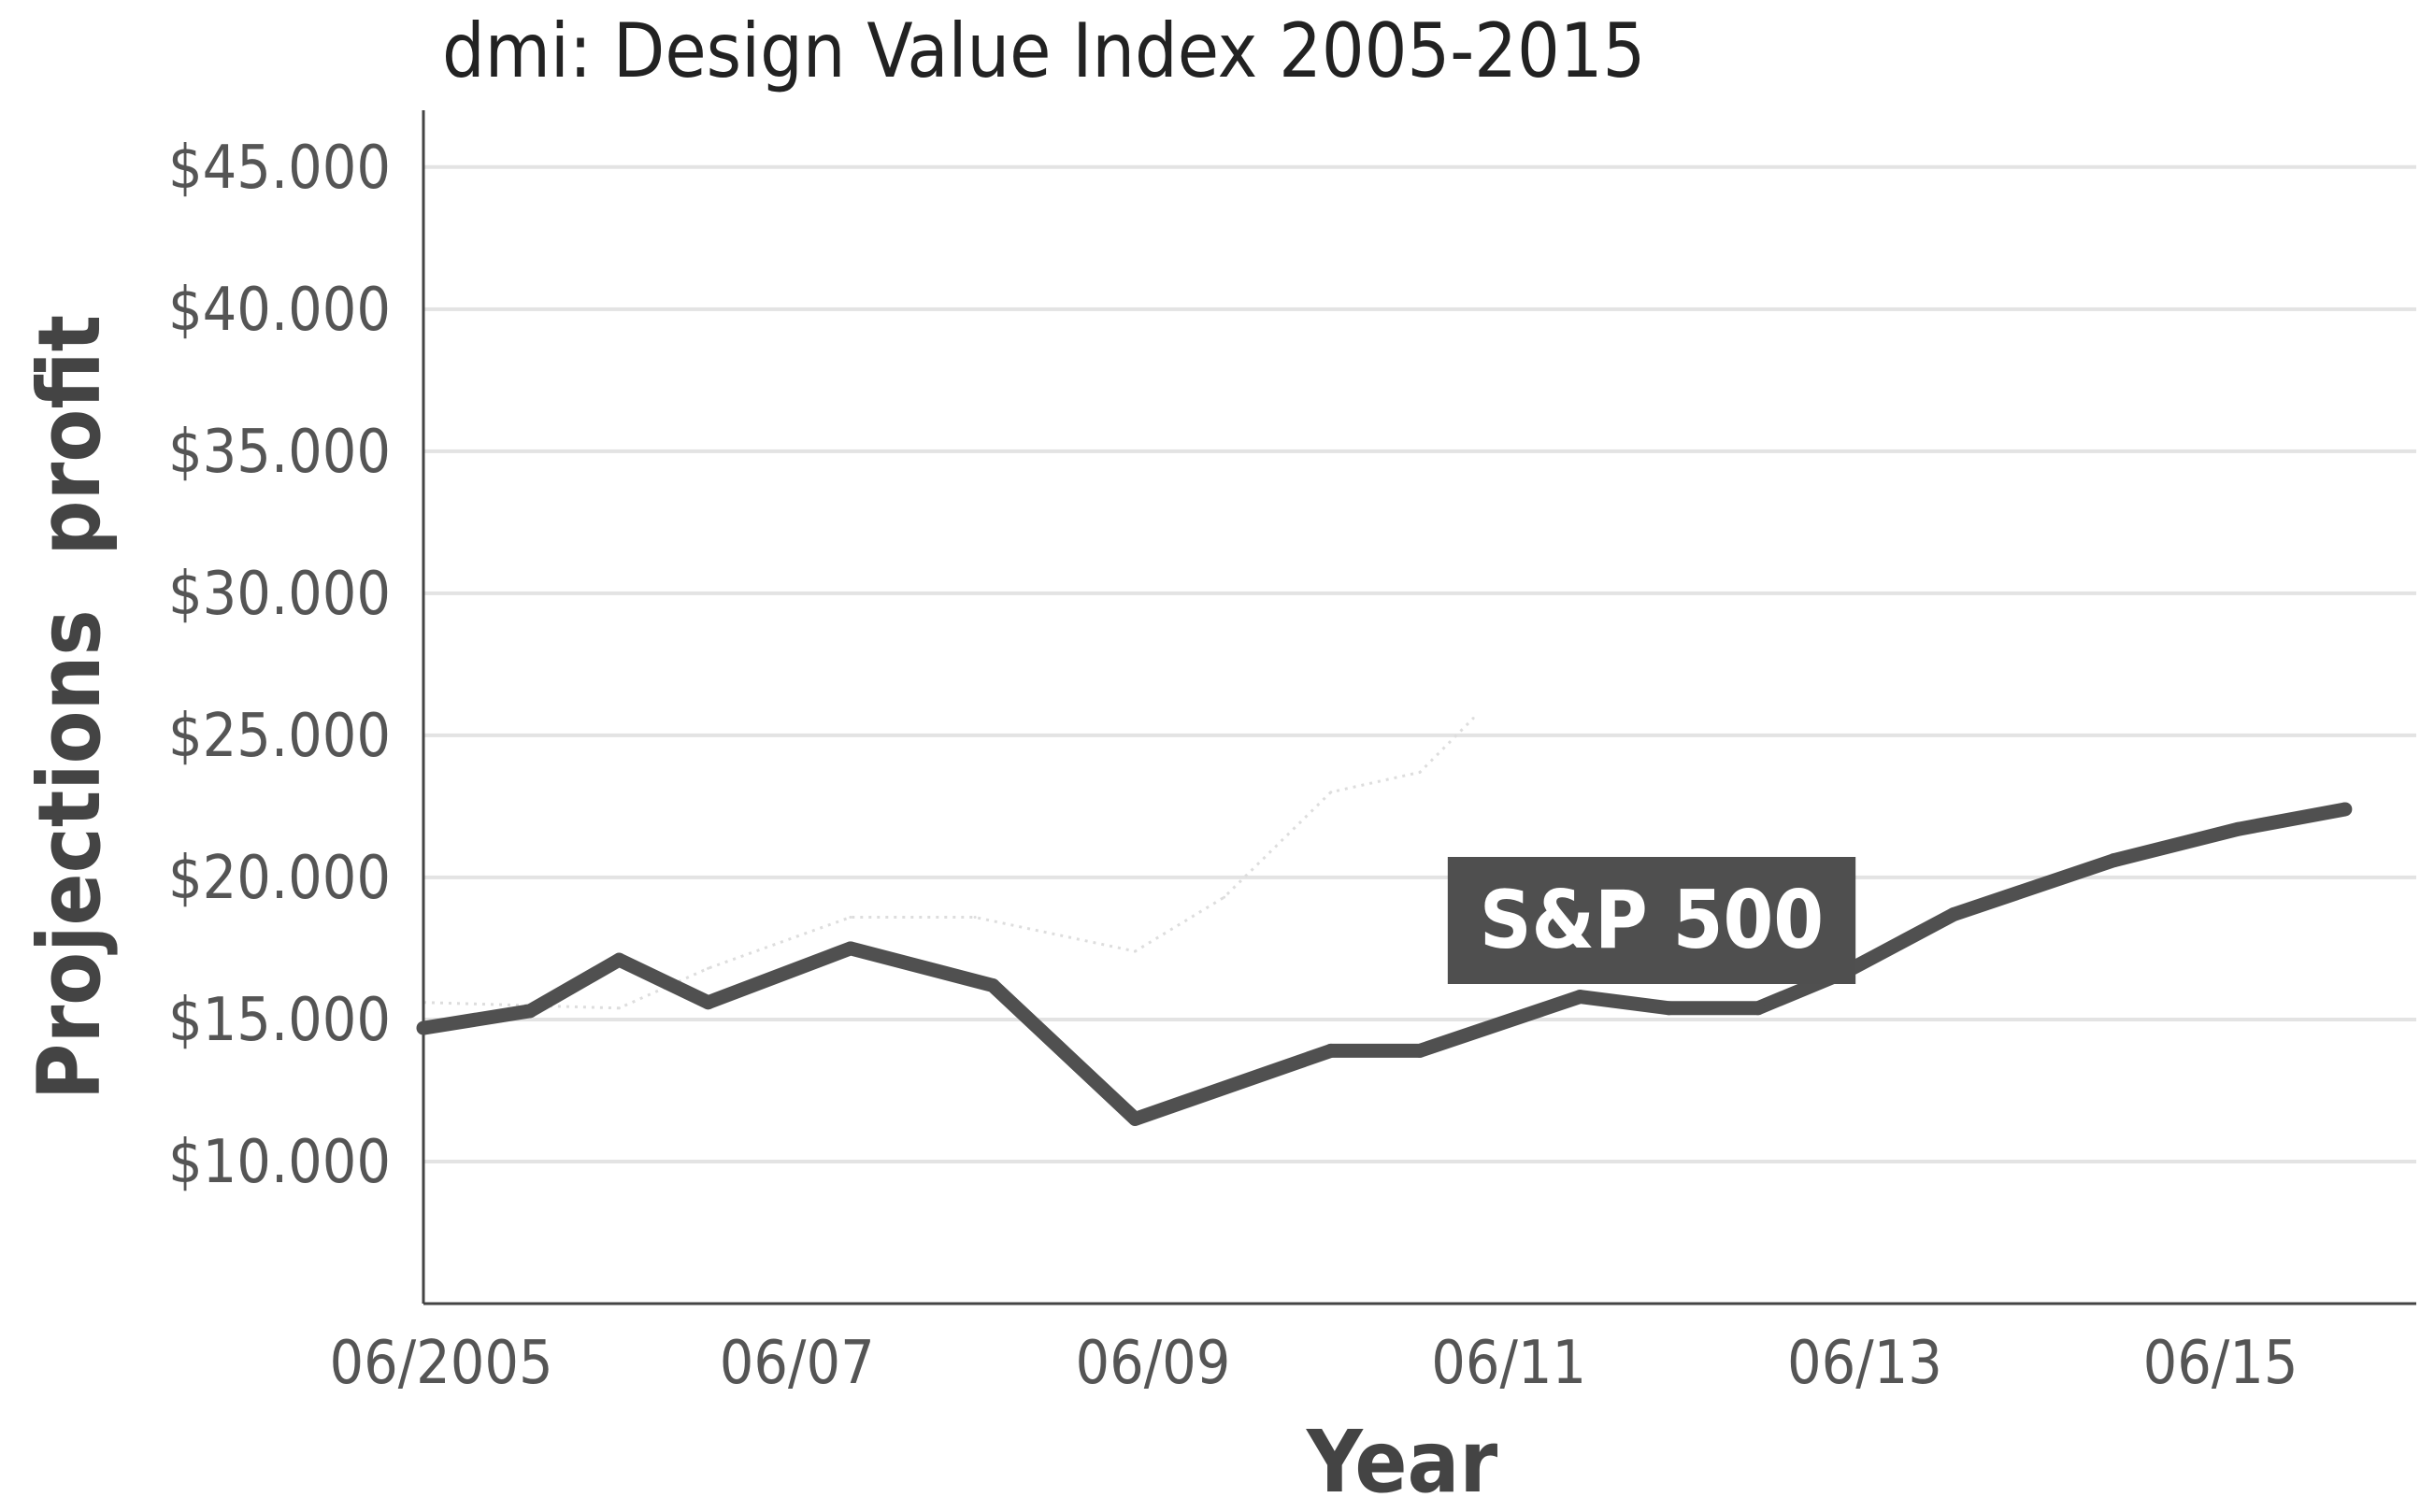  Describe the element at coordinates (279, 452) in the screenshot. I see `y-tick-label: $35.000` at that location.